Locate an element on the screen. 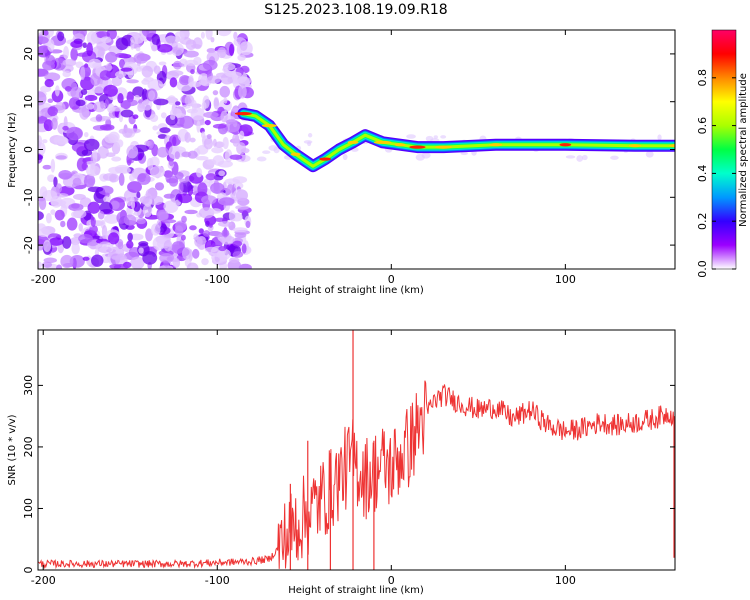 The height and width of the screenshot is (600, 750). snr-y-tick-label: 0 is located at coordinates (28, 570).